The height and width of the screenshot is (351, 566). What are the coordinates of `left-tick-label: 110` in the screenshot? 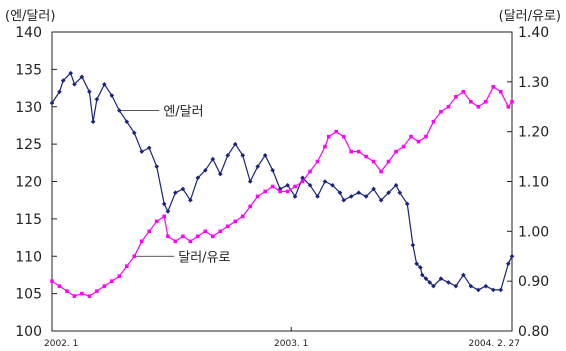 It's located at (28, 257).